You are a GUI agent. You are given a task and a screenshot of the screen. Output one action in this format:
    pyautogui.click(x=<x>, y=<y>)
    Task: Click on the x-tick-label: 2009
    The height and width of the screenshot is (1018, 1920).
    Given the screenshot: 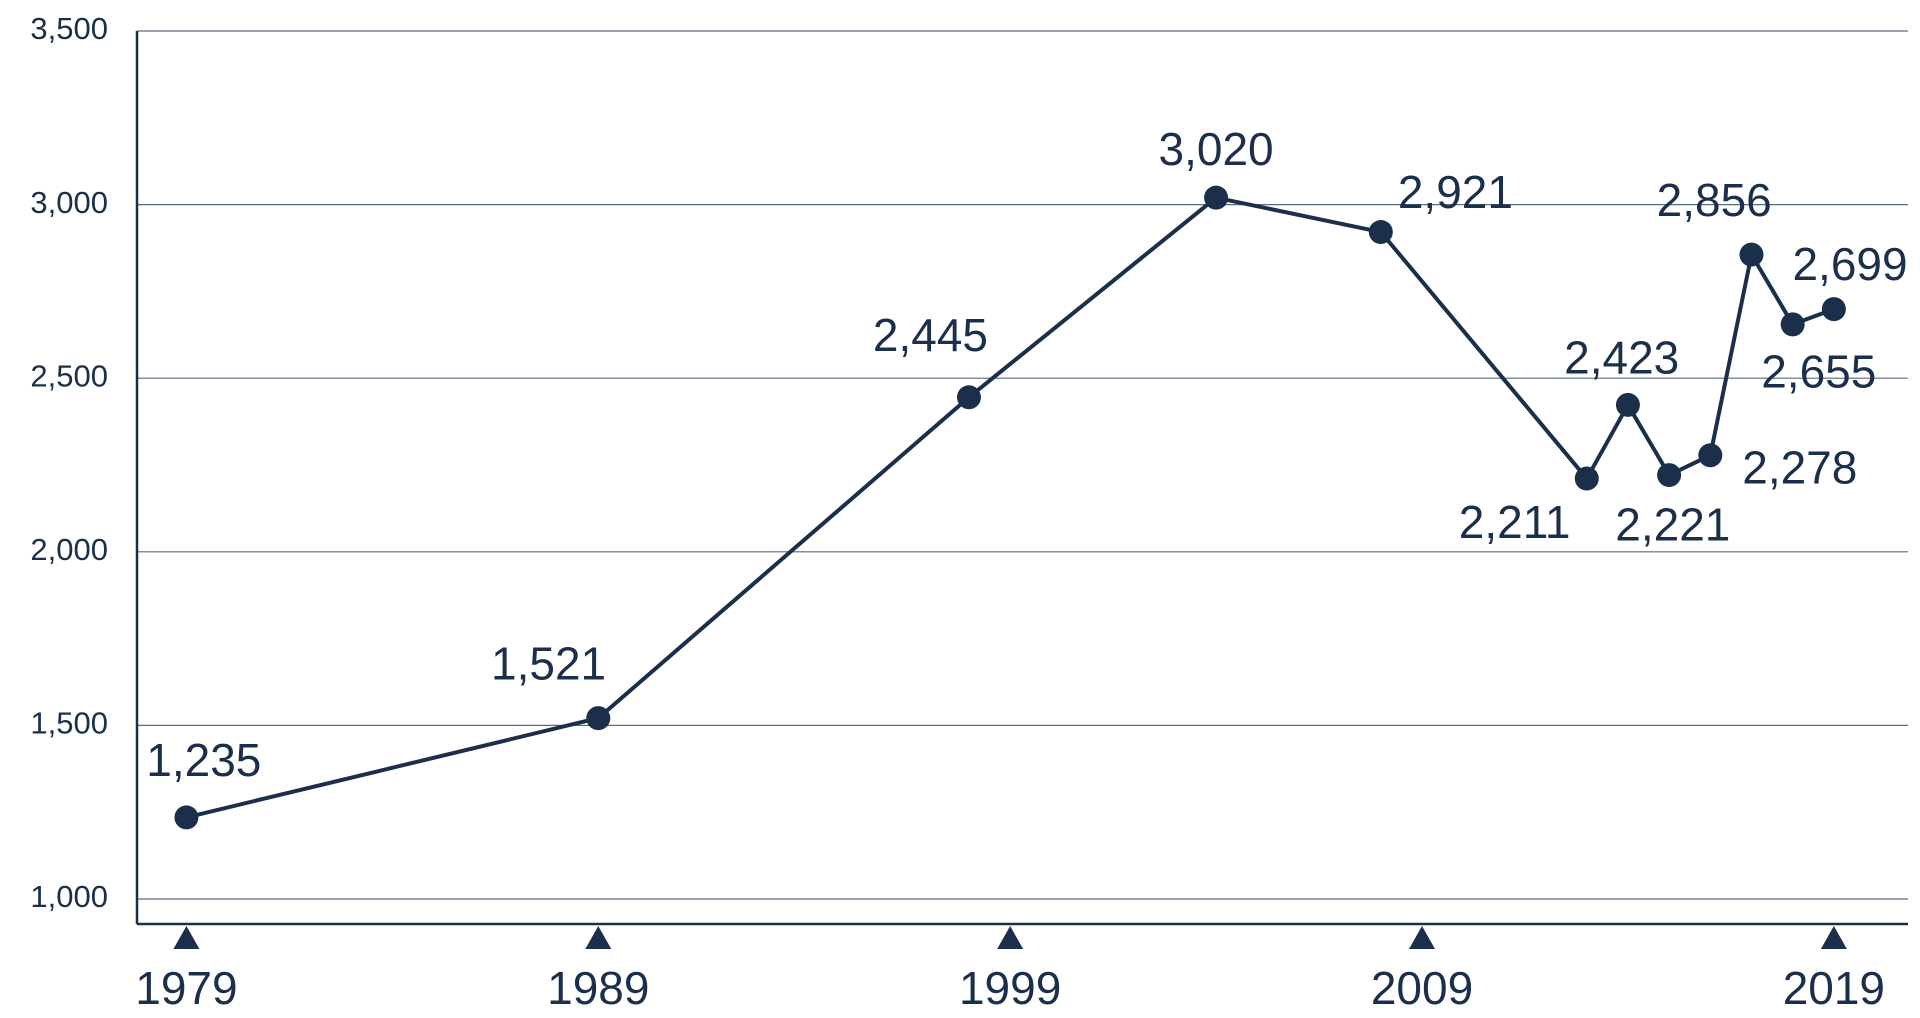 What is the action you would take?
    pyautogui.click(x=1422, y=988)
    